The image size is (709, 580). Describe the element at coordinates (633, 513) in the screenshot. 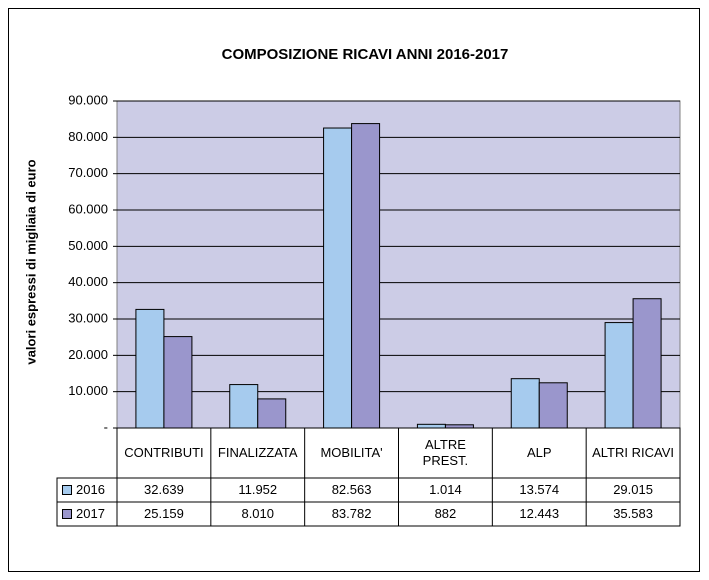

I see `table-value: 35.583` at that location.